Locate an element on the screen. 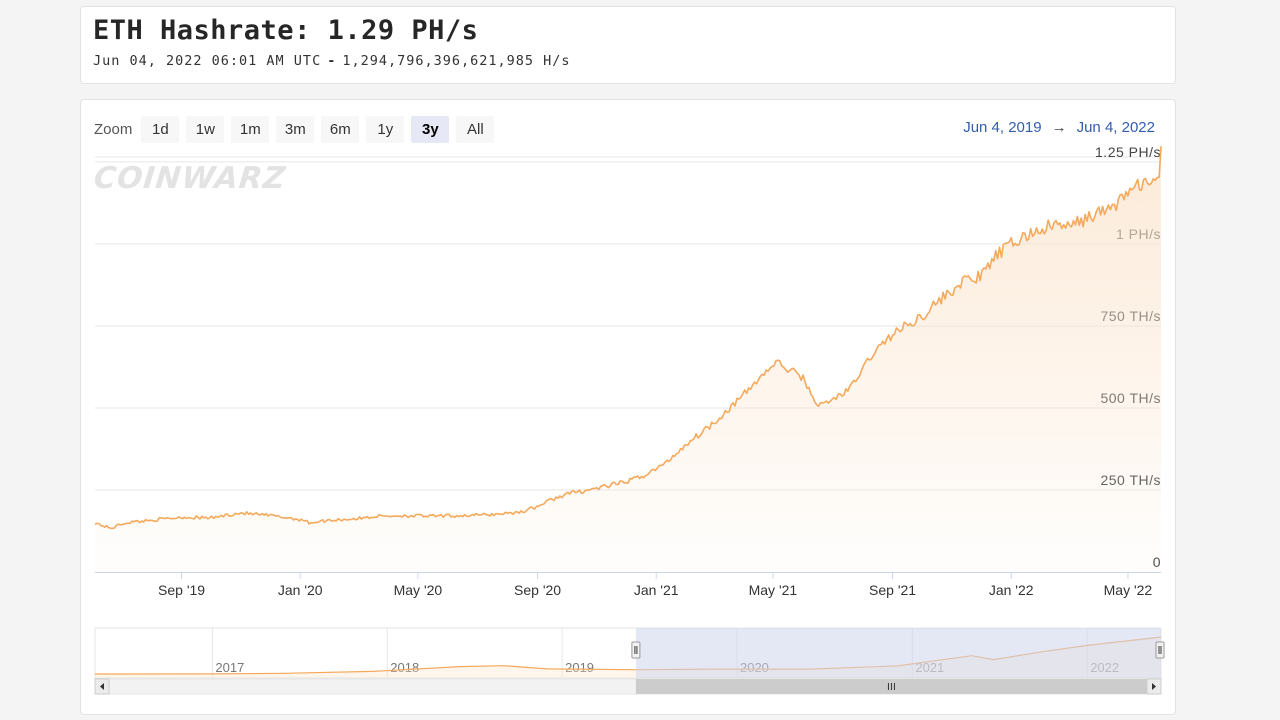 The image size is (1280, 720). zoom-3m-button: 3m is located at coordinates (295, 129).